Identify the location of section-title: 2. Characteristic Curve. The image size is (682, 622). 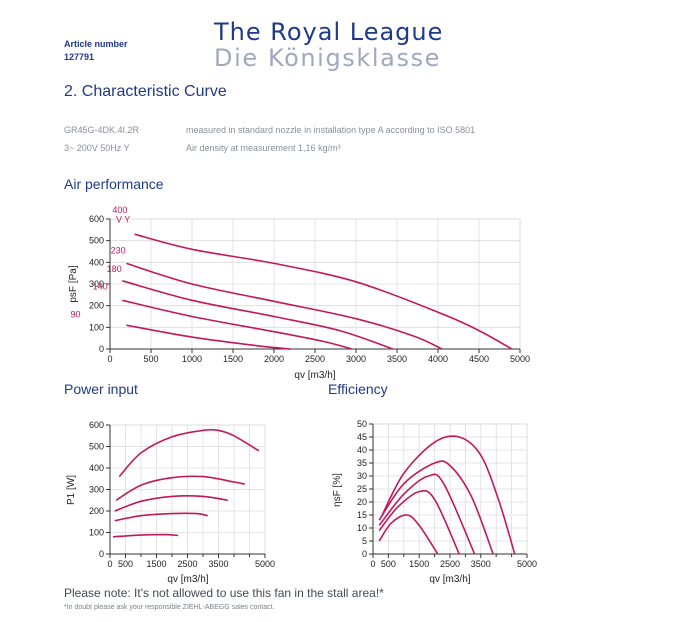
(145, 91).